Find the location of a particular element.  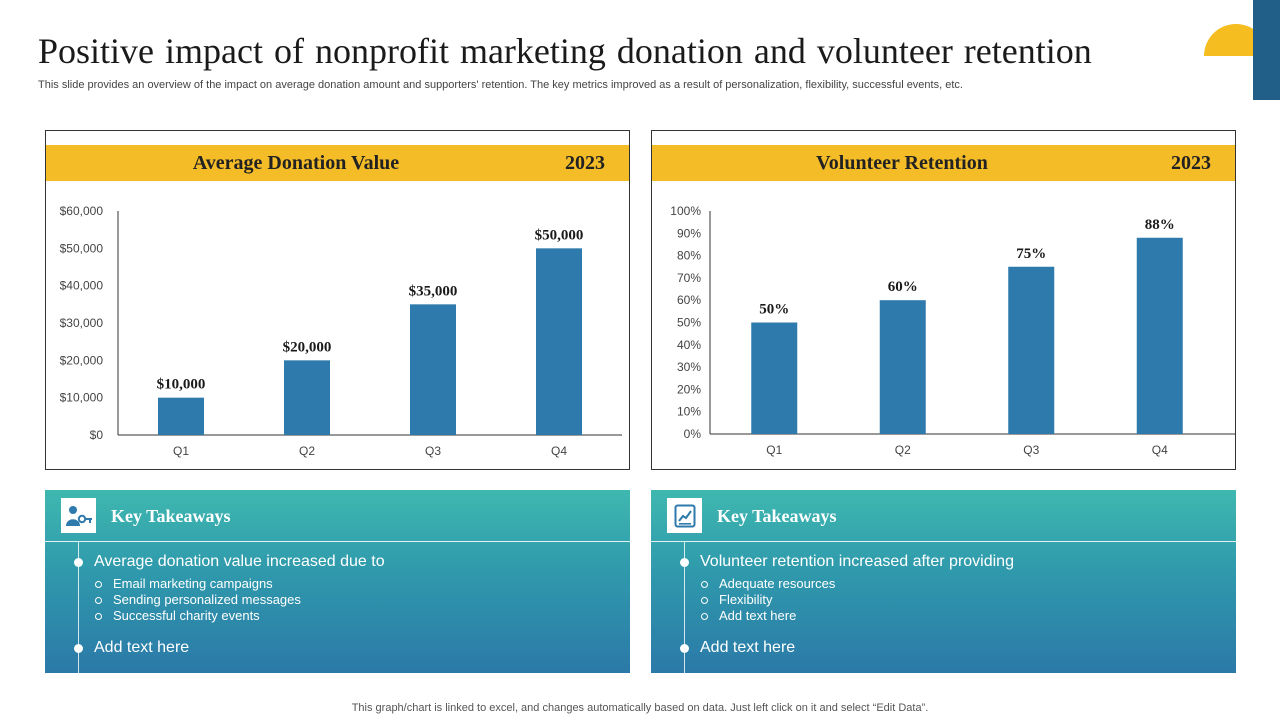

y-tick-label: 90% is located at coordinates (689, 233).